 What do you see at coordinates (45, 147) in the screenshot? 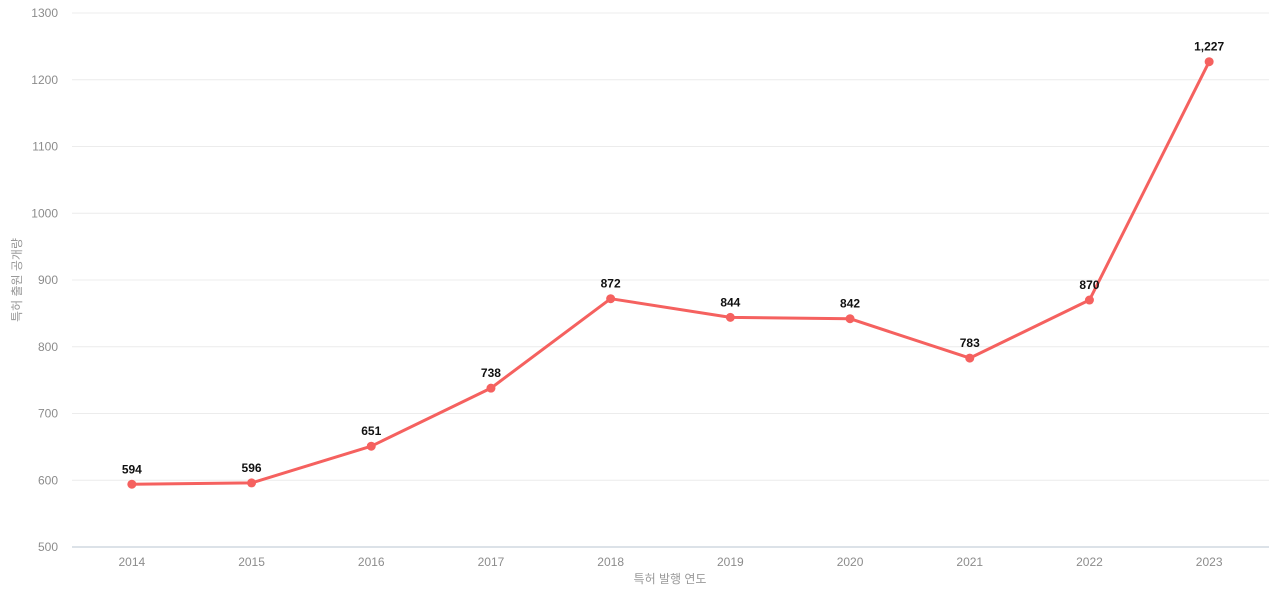
I see `y-tick-label: 1100` at bounding box center [45, 147].